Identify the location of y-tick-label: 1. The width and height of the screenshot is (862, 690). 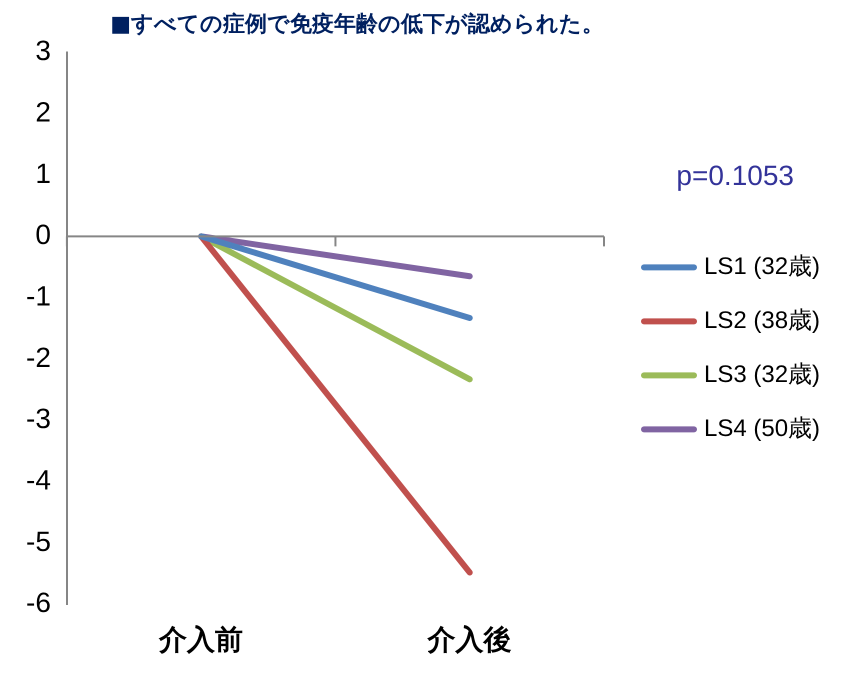
(43, 173).